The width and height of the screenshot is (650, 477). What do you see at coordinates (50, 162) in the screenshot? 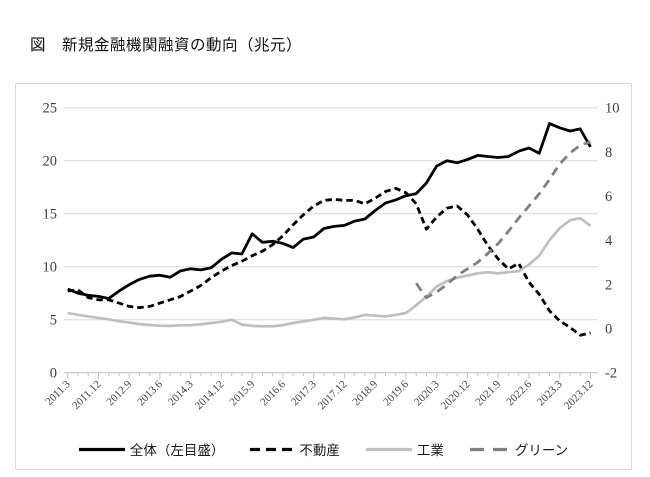
I see `left-axis-tick-label: 20` at bounding box center [50, 162].